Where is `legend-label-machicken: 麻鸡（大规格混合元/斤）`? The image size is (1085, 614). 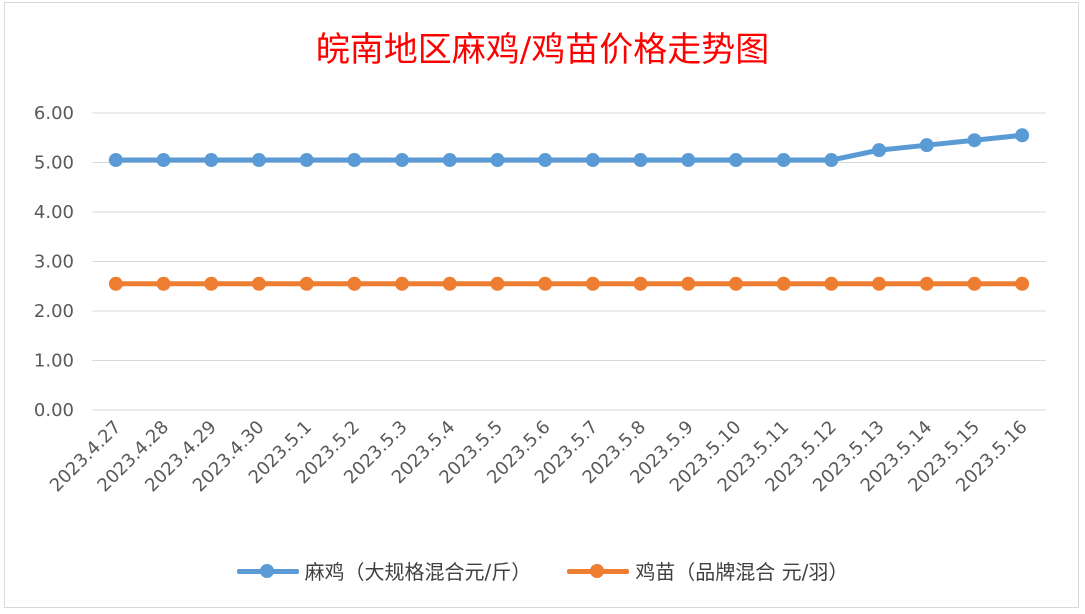
legend-label-machicken: 麻鸡（大规格混合元/斤） is located at coordinates (418, 572).